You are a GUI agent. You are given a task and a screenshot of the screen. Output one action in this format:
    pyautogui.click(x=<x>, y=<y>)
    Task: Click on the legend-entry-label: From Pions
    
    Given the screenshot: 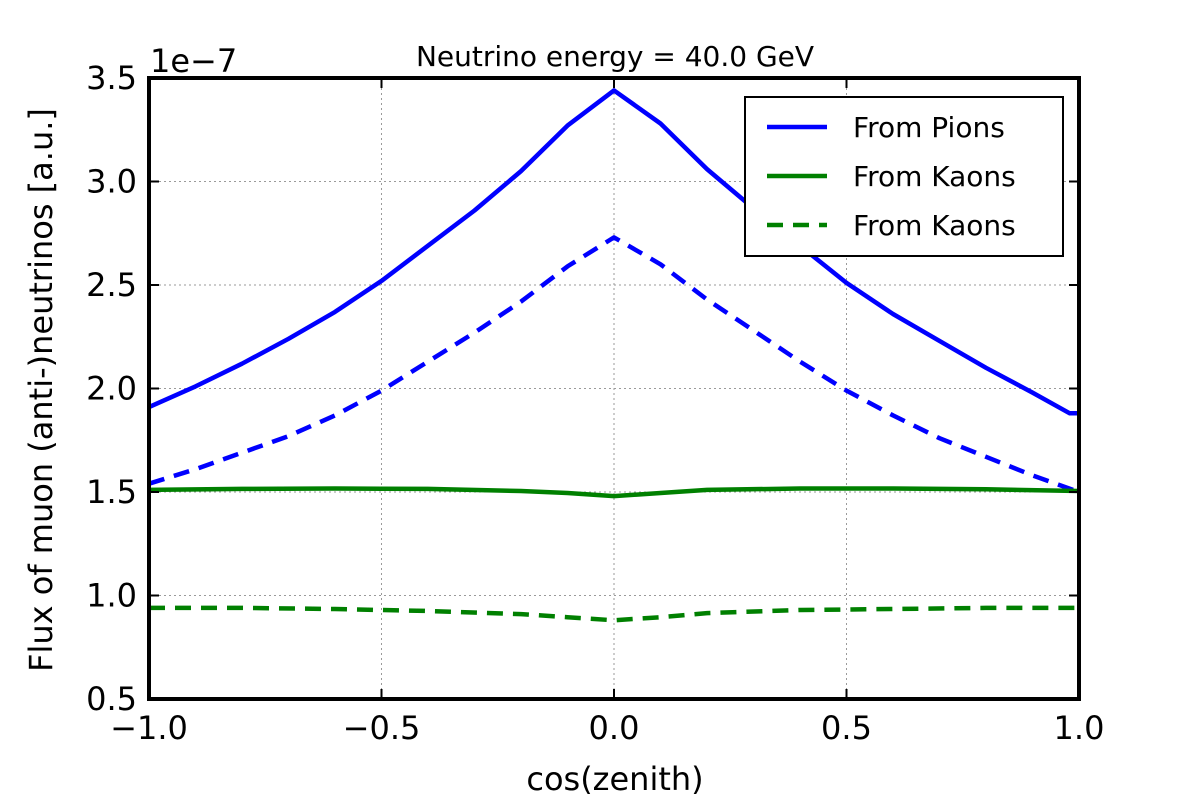 What is the action you would take?
    pyautogui.click(x=929, y=127)
    